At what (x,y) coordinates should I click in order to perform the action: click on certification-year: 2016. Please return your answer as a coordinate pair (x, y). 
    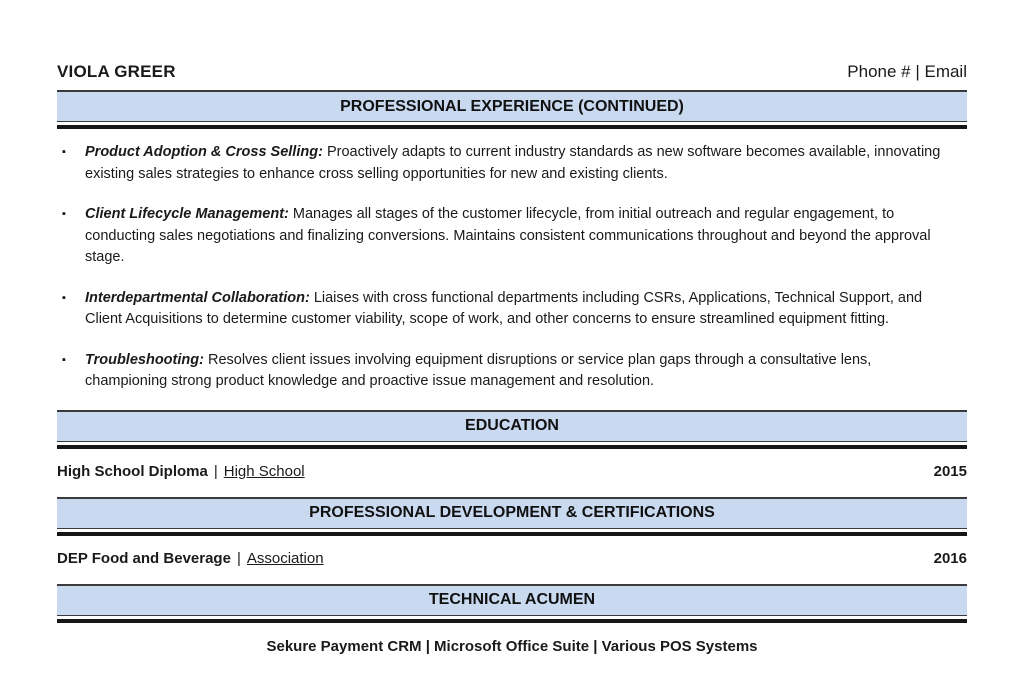
    Looking at the image, I should click on (950, 558).